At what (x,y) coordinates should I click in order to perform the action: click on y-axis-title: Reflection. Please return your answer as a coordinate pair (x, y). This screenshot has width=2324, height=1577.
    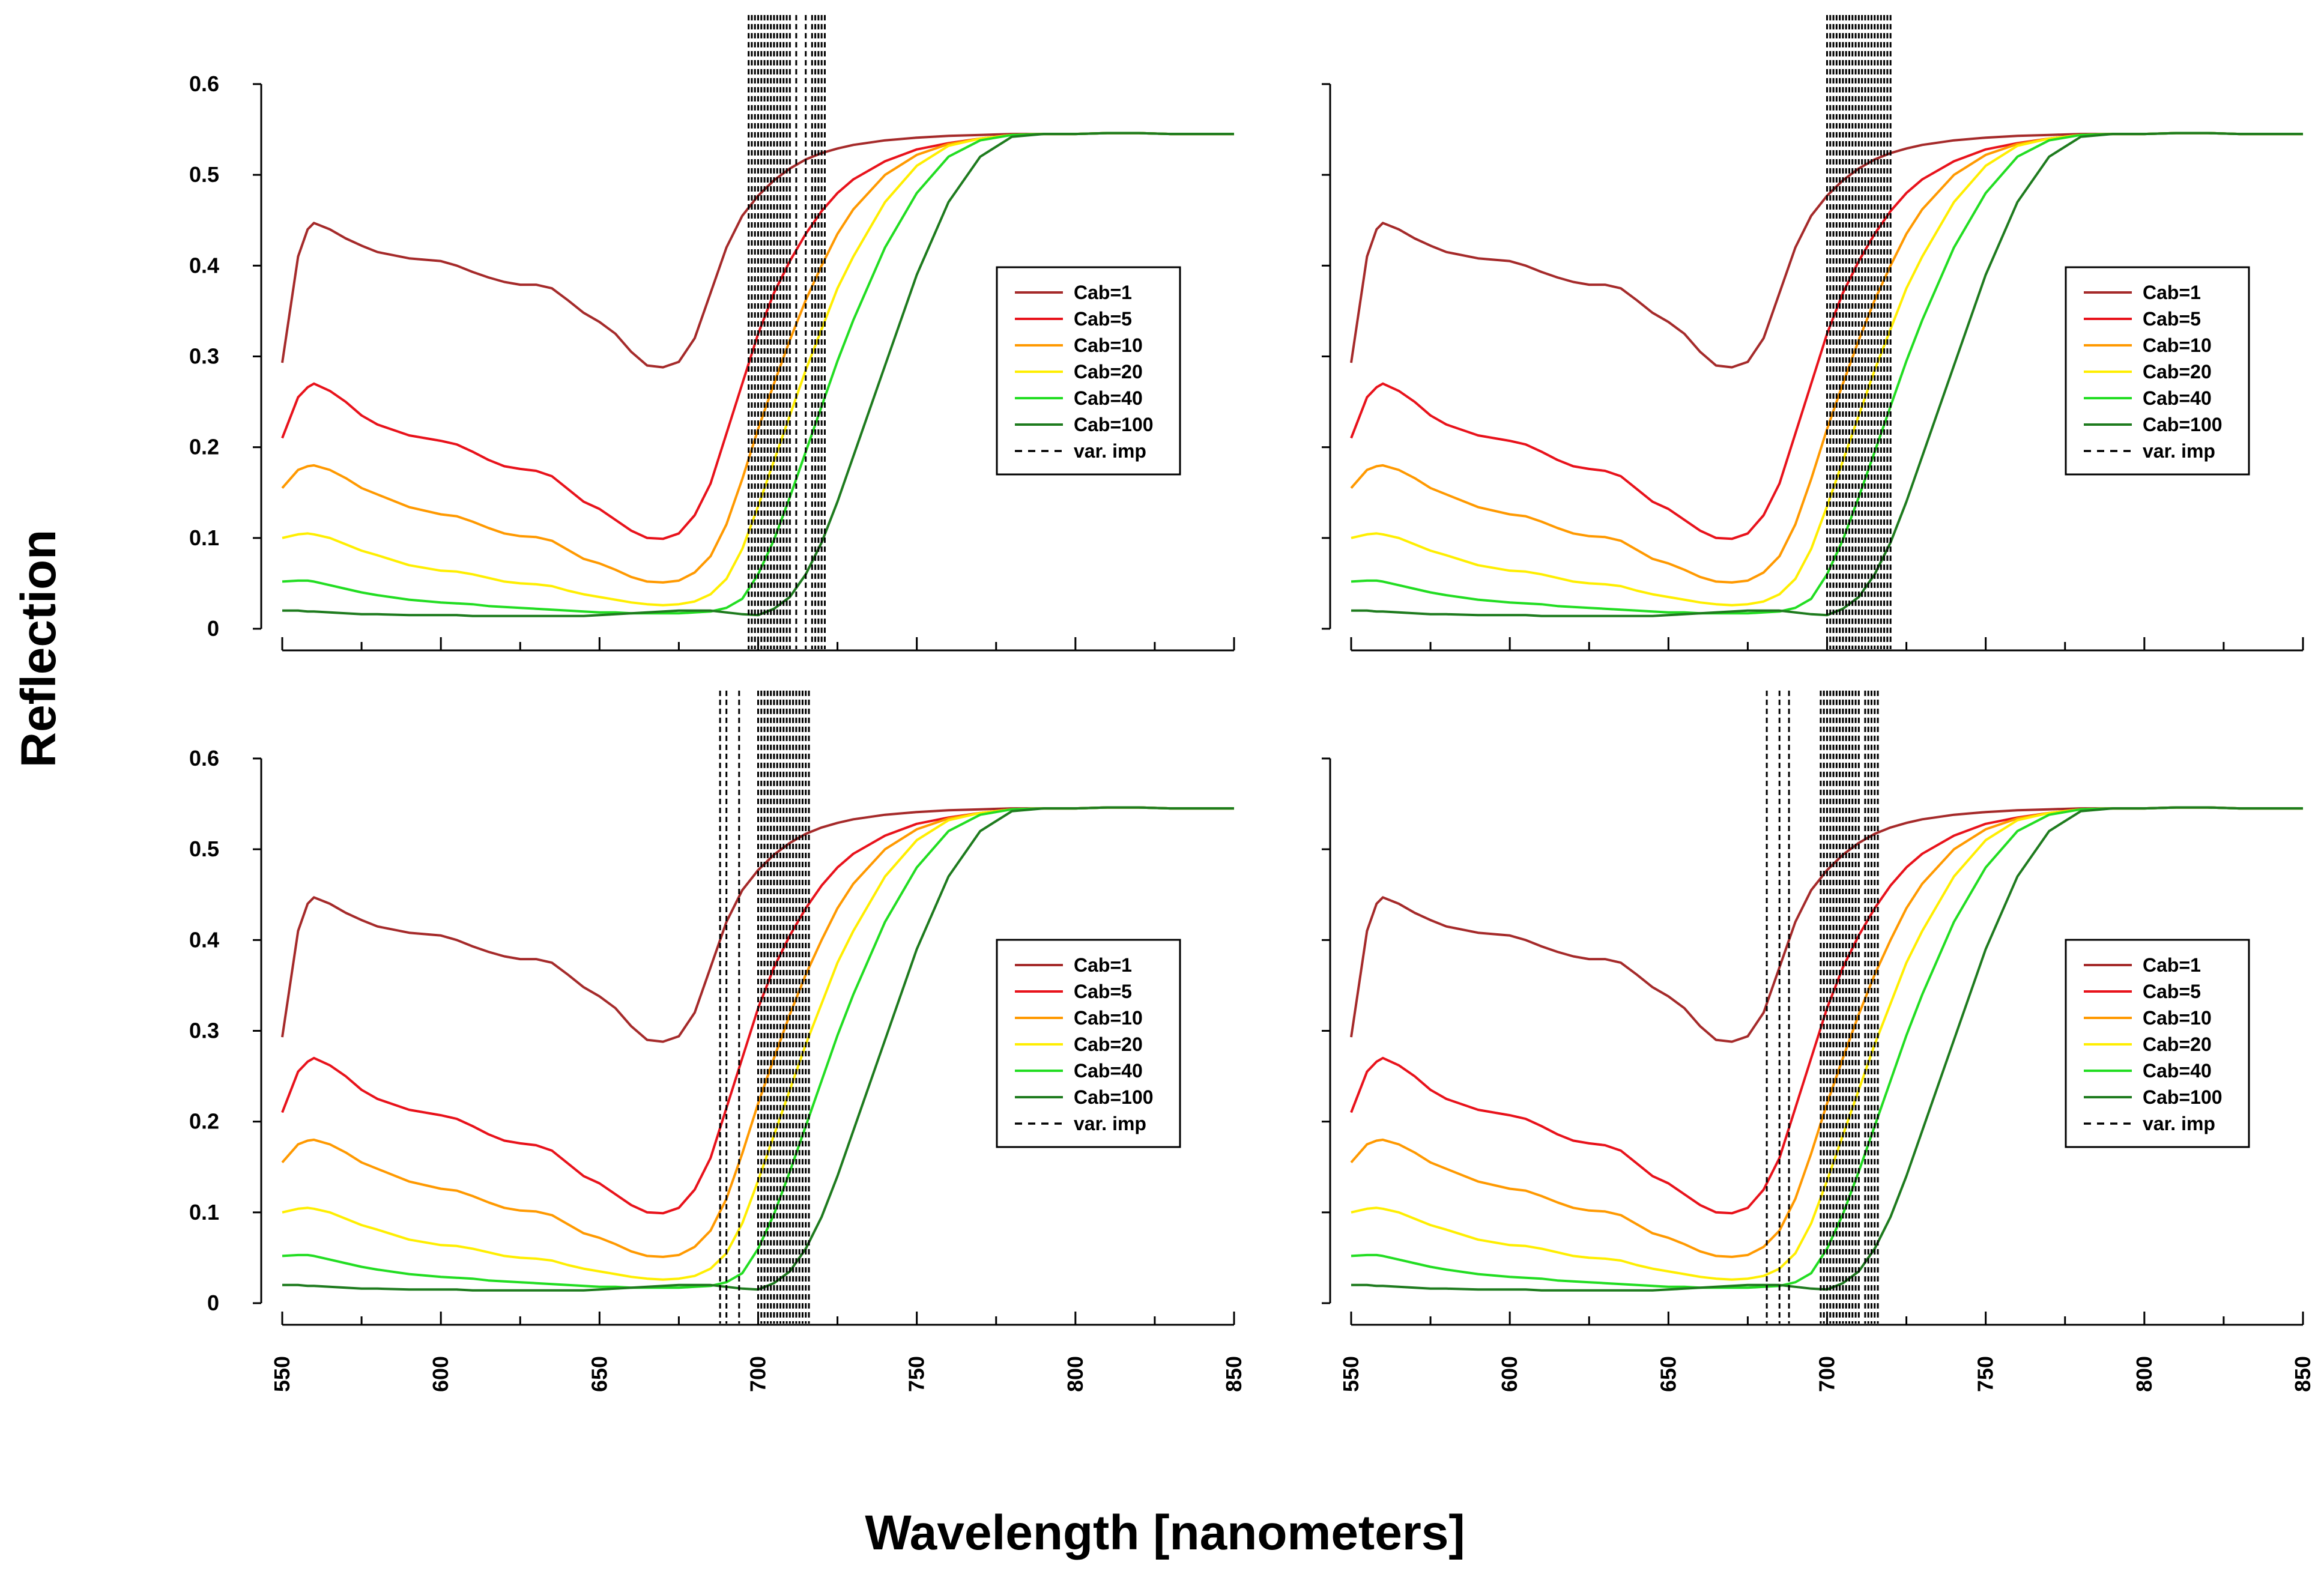
    Looking at the image, I should click on (38, 648).